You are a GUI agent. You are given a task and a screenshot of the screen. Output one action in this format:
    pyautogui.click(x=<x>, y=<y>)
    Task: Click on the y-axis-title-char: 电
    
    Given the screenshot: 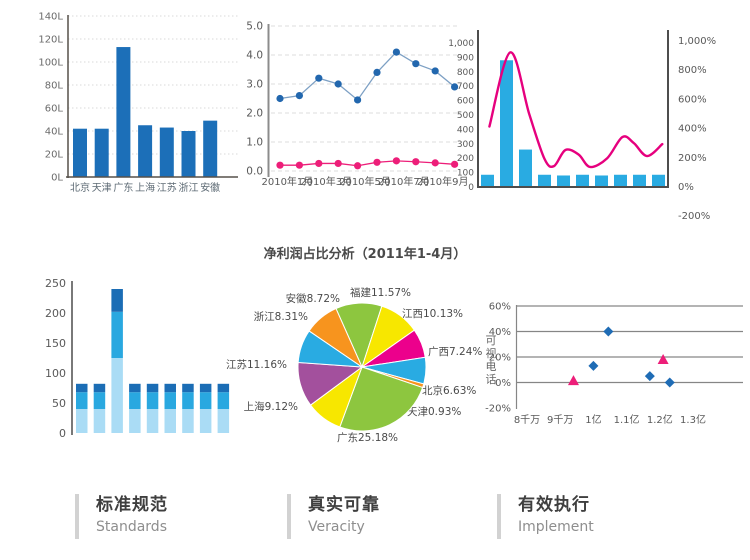 What is the action you would take?
    pyautogui.click(x=491, y=366)
    